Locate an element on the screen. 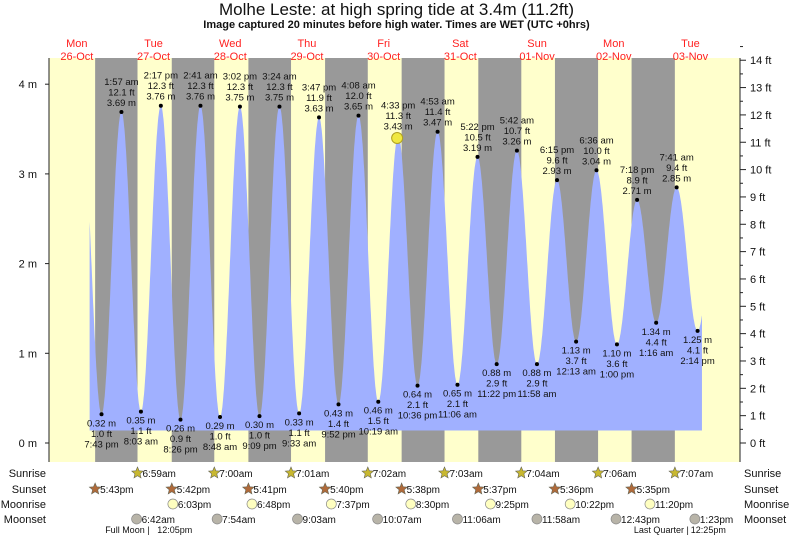 This screenshot has width=793, height=538. sunset-time: 5:41pm is located at coordinates (269, 490).